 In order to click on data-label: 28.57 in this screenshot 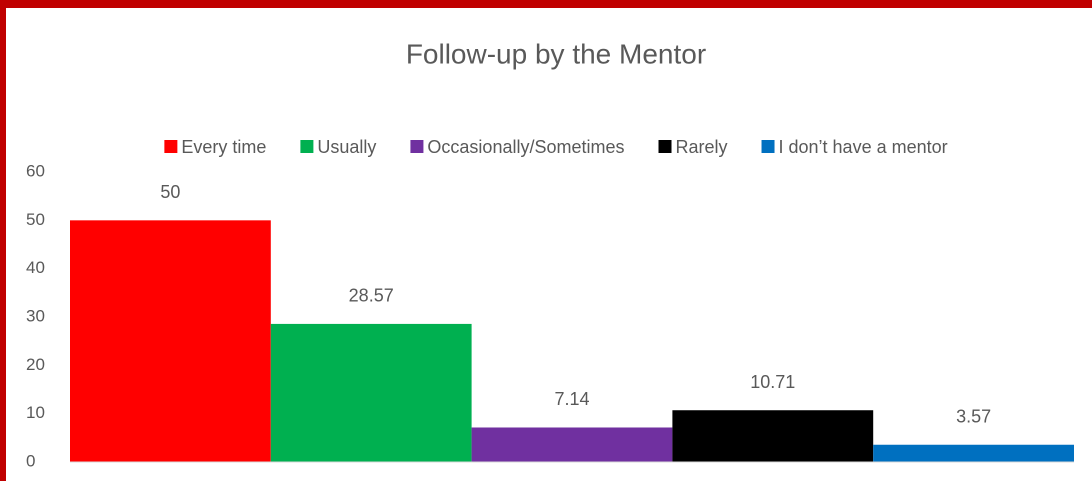, I will do `click(371, 296)`.